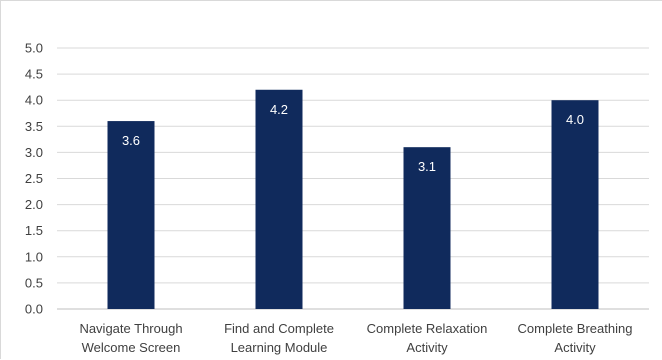  I want to click on category-label: Find and Complete, so click(279, 328).